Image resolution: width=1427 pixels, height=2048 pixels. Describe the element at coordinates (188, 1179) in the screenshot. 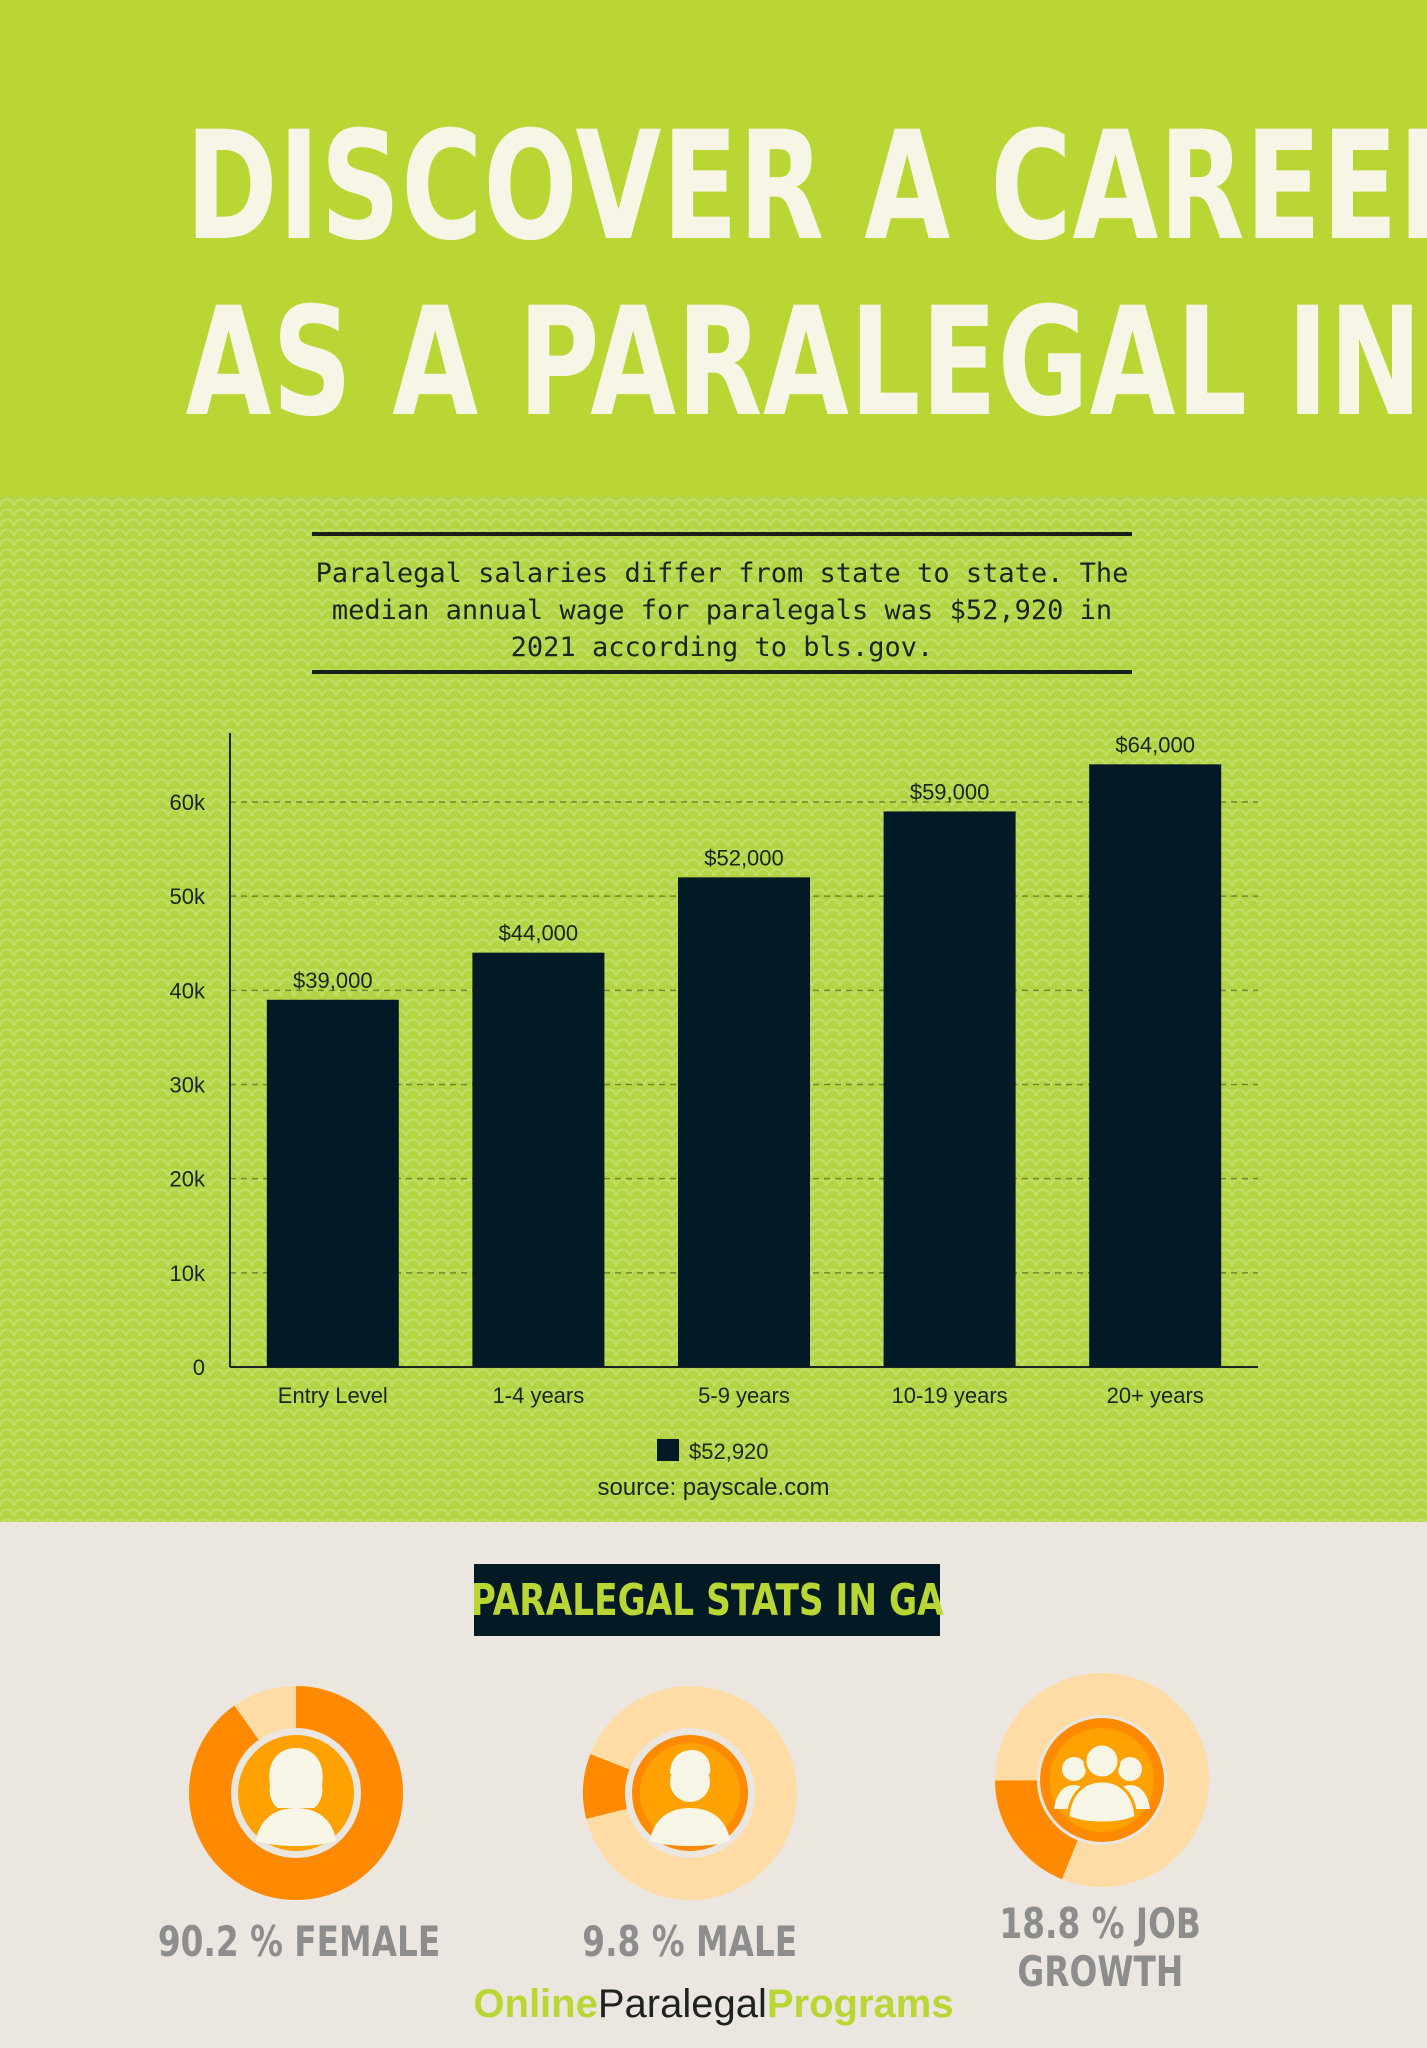

I see `y-tick-label: 20k` at that location.